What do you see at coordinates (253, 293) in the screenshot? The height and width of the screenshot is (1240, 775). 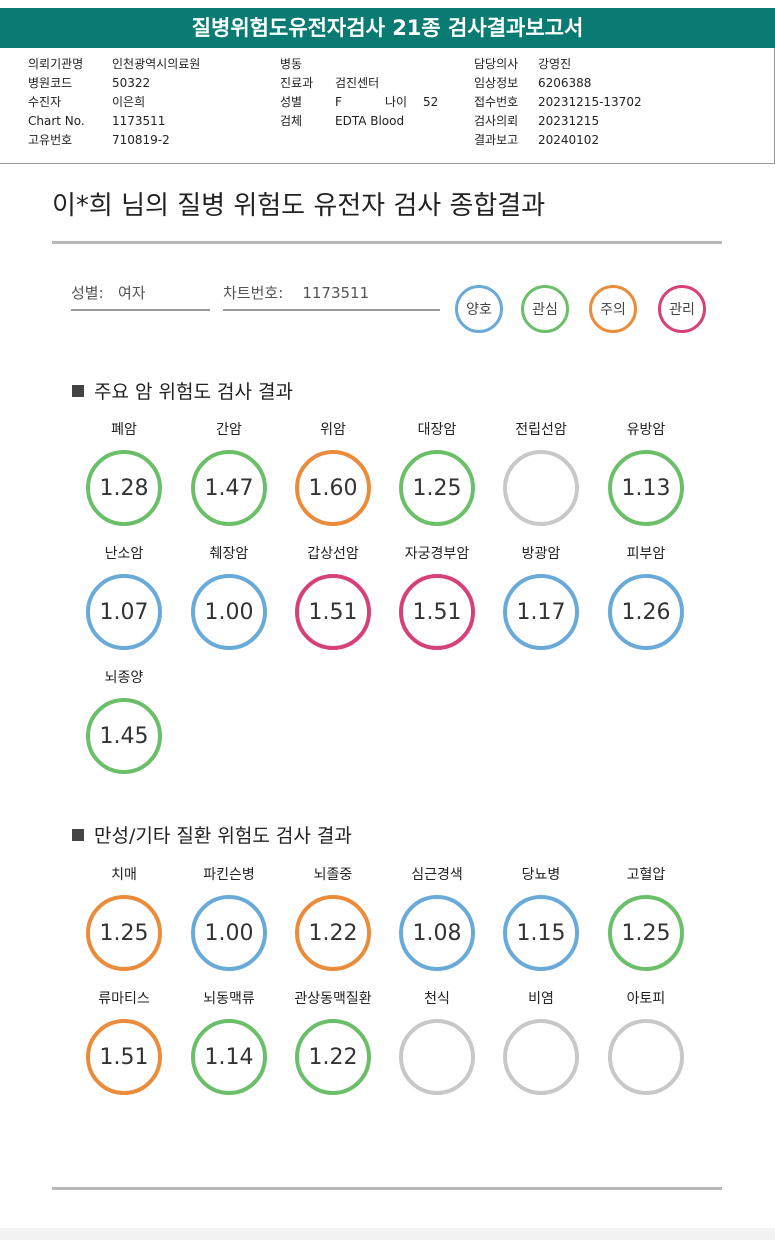 I see `chart-number-label: 차트번호:` at bounding box center [253, 293].